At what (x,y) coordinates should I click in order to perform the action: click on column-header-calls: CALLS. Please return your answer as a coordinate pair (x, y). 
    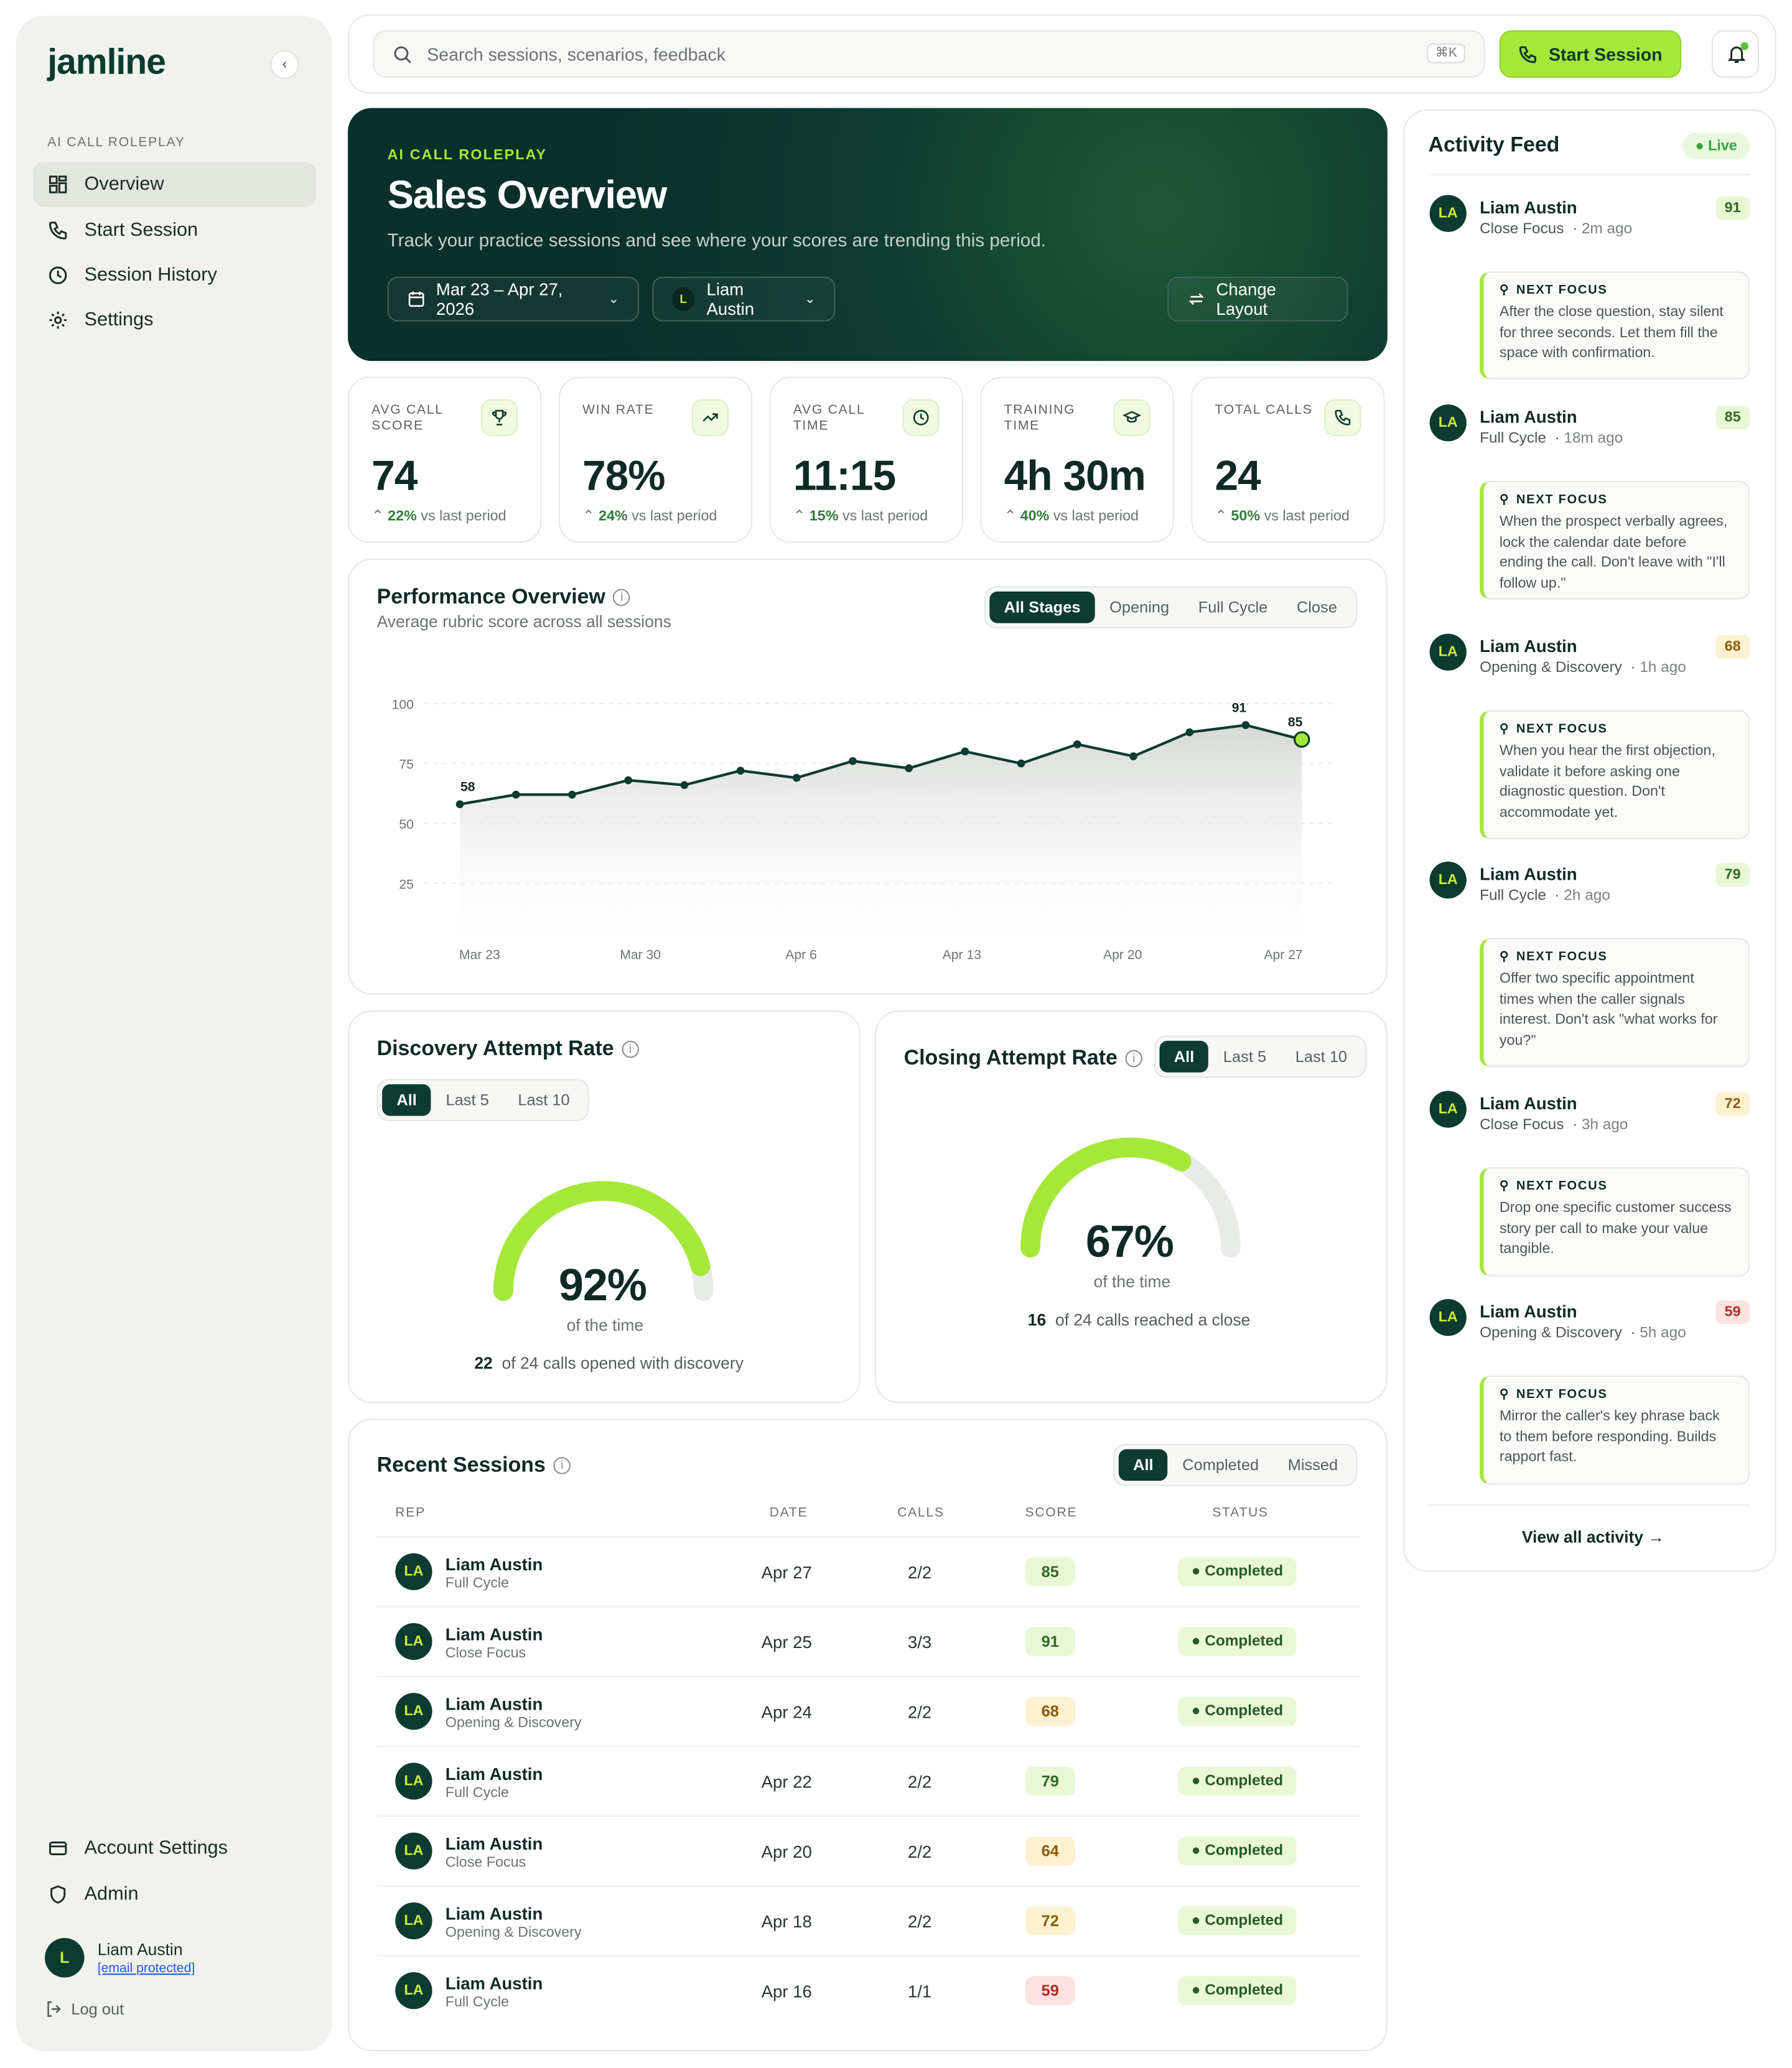
    Looking at the image, I should click on (921, 1513).